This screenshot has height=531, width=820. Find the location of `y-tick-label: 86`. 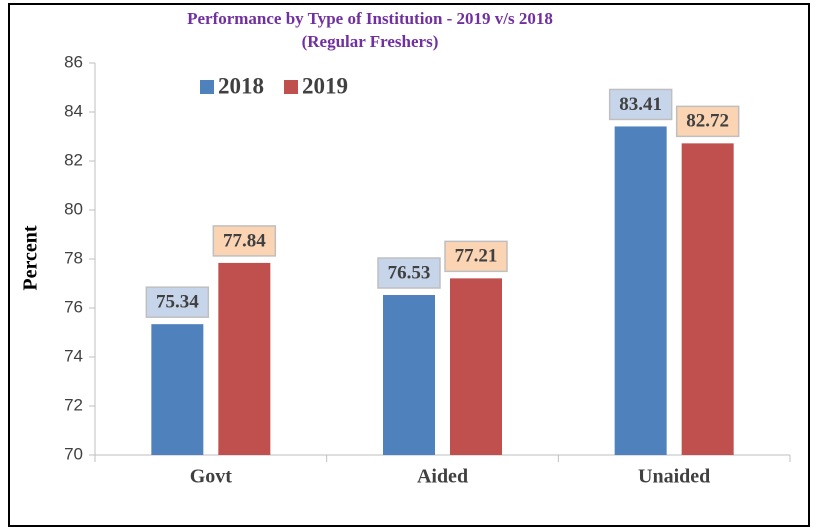

y-tick-label: 86 is located at coordinates (73, 61).